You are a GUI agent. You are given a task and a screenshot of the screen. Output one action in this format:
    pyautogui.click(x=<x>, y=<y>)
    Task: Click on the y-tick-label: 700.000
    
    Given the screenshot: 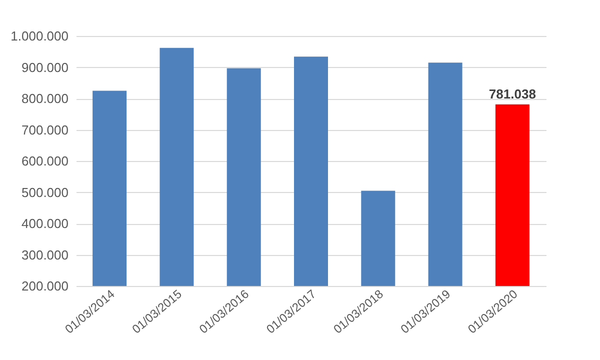 What is the action you would take?
    pyautogui.click(x=45, y=130)
    